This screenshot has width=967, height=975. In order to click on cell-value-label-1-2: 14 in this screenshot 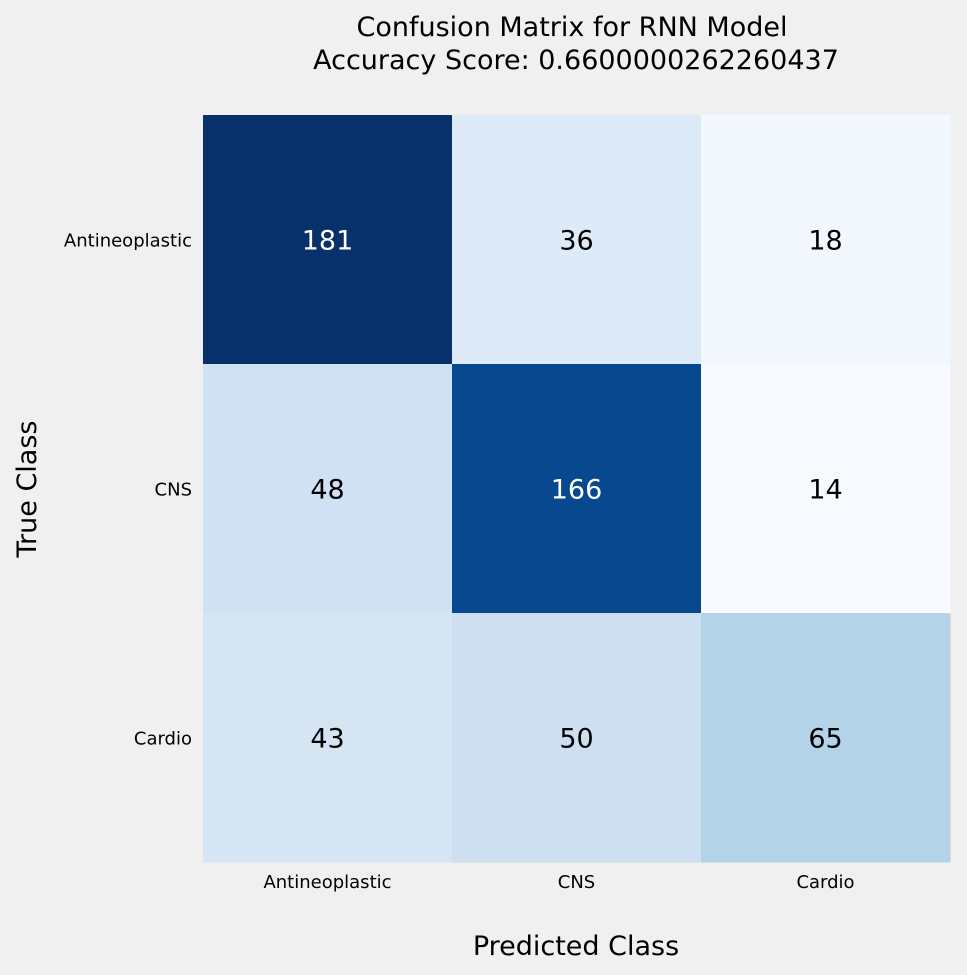, I will do `click(825, 490)`.